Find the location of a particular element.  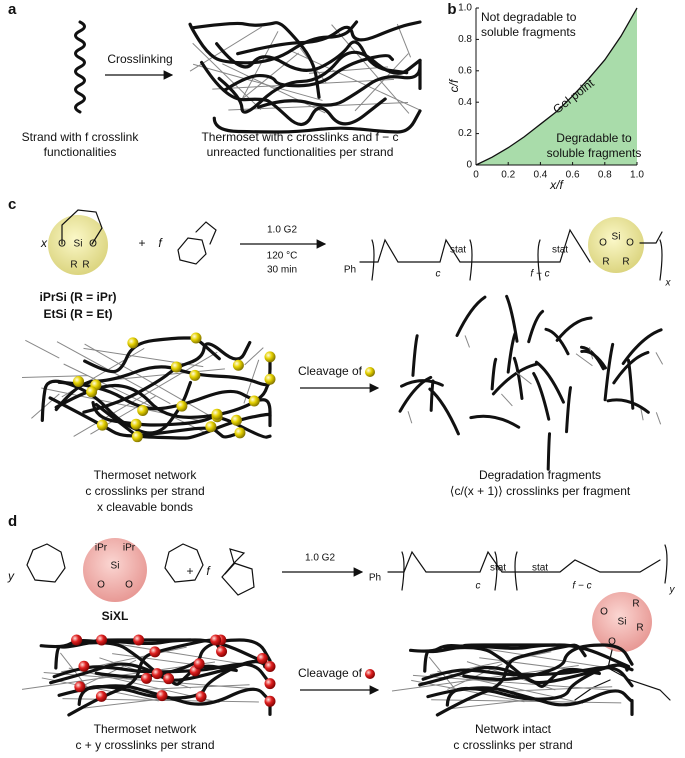

condition: 120 °C is located at coordinates (282, 256).